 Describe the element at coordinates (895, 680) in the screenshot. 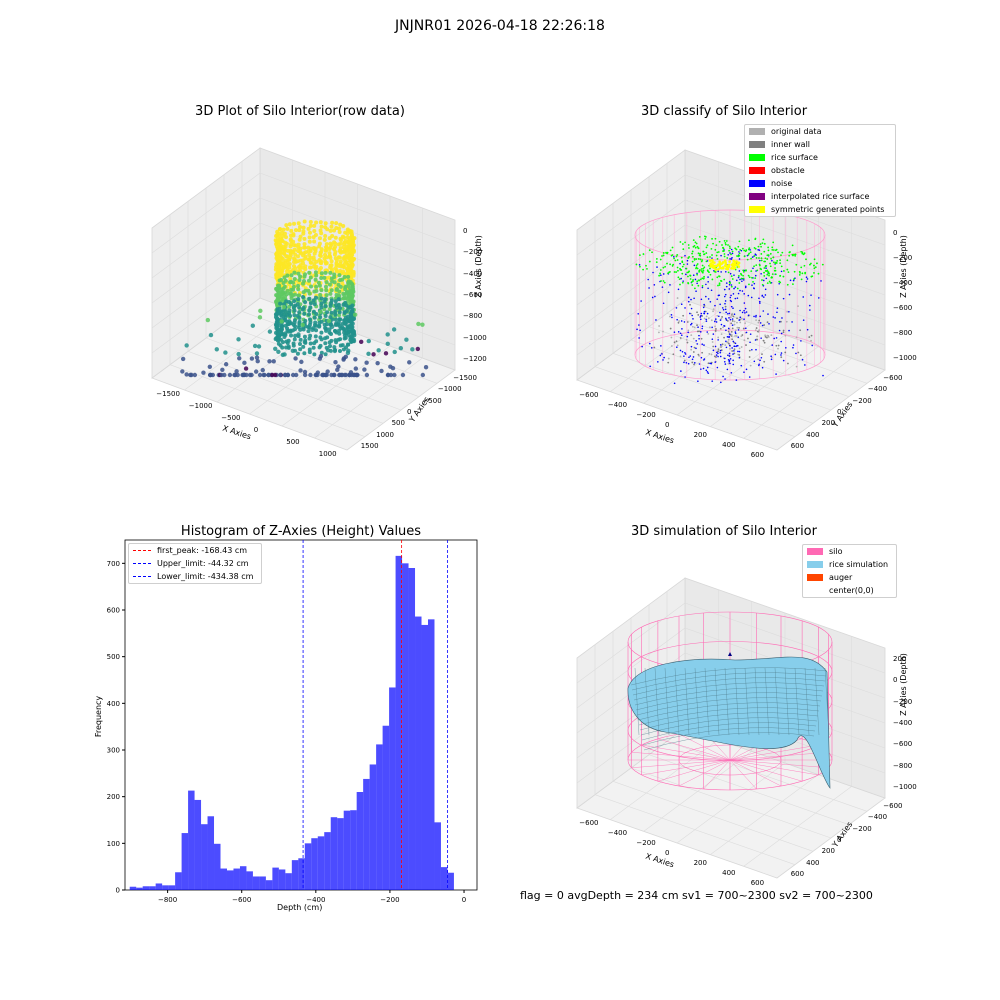

I see `simulation-z-tick: 0` at that location.